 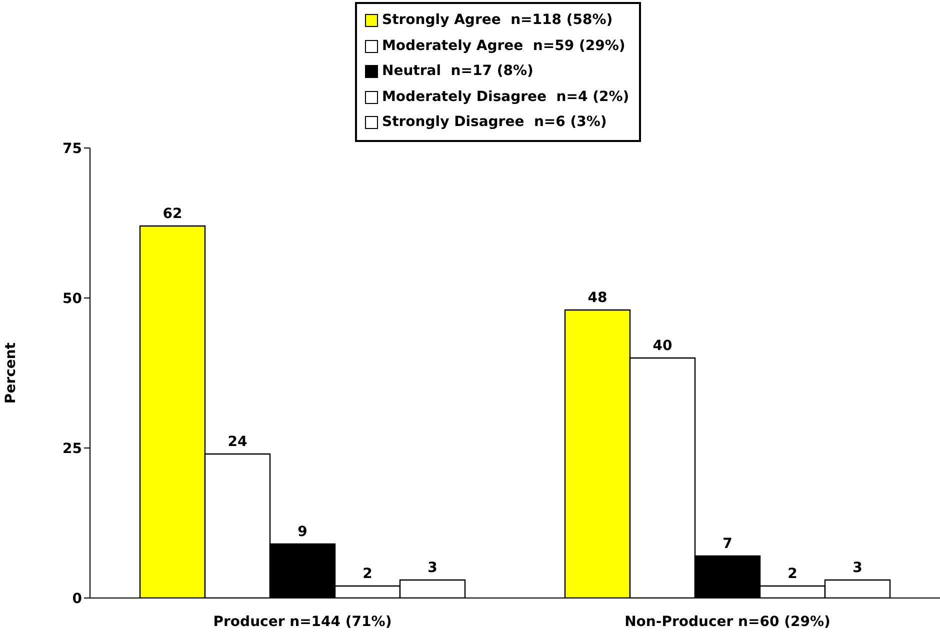 What do you see at coordinates (10, 373) in the screenshot?
I see `y-axis-title: Percent` at bounding box center [10, 373].